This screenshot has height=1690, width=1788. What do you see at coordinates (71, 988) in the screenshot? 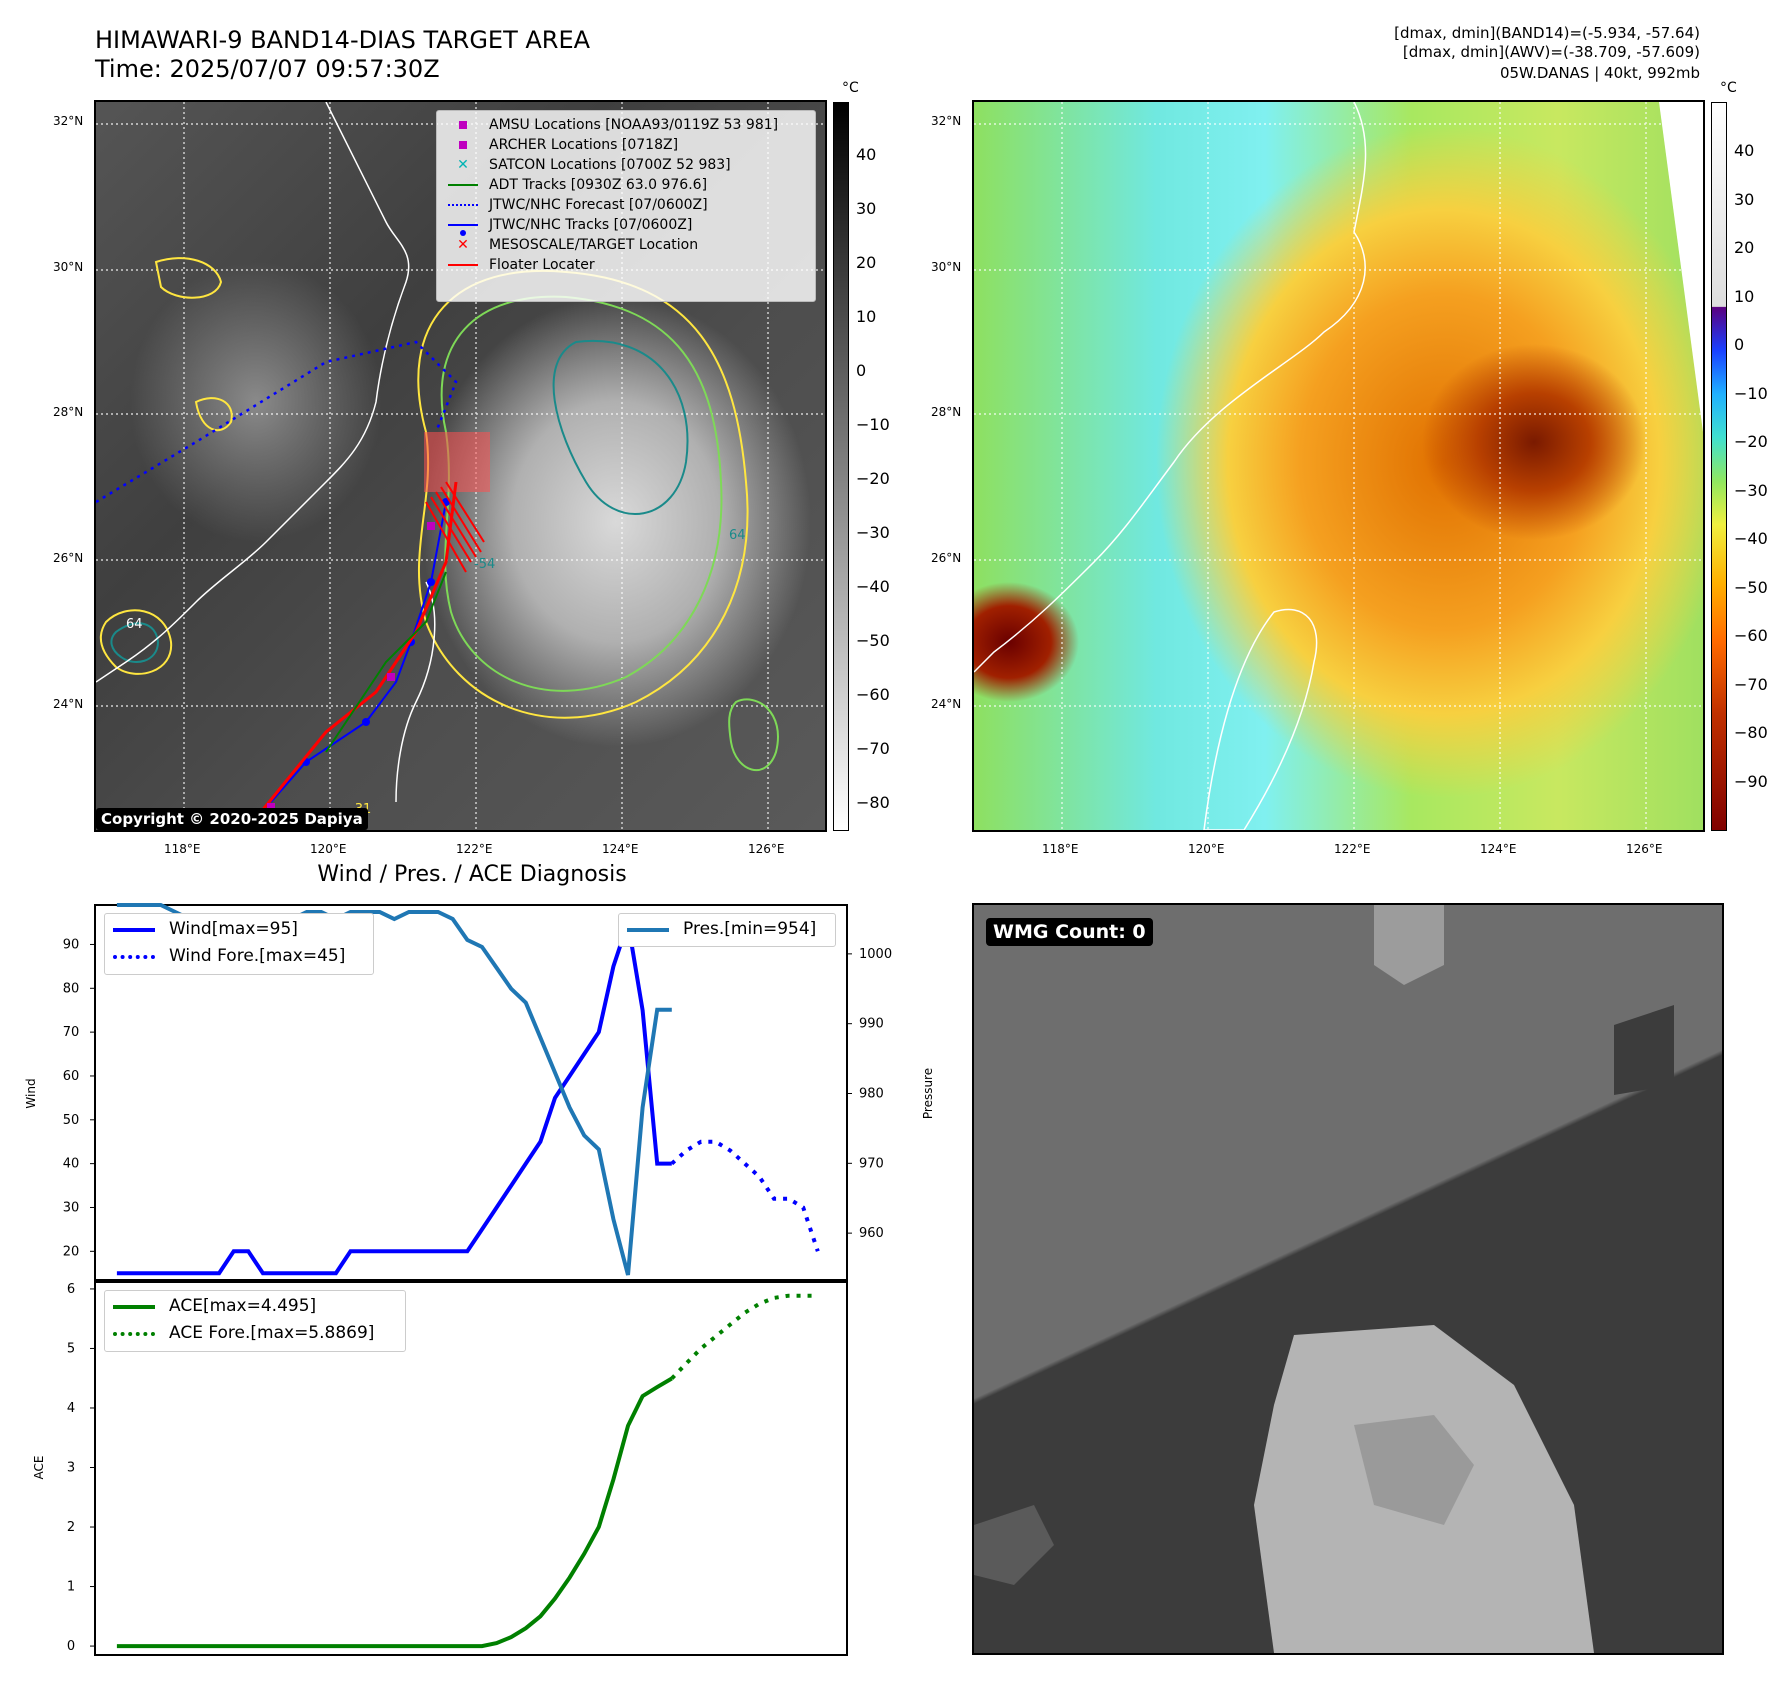
I see `y-tick-label: 80` at bounding box center [71, 988].